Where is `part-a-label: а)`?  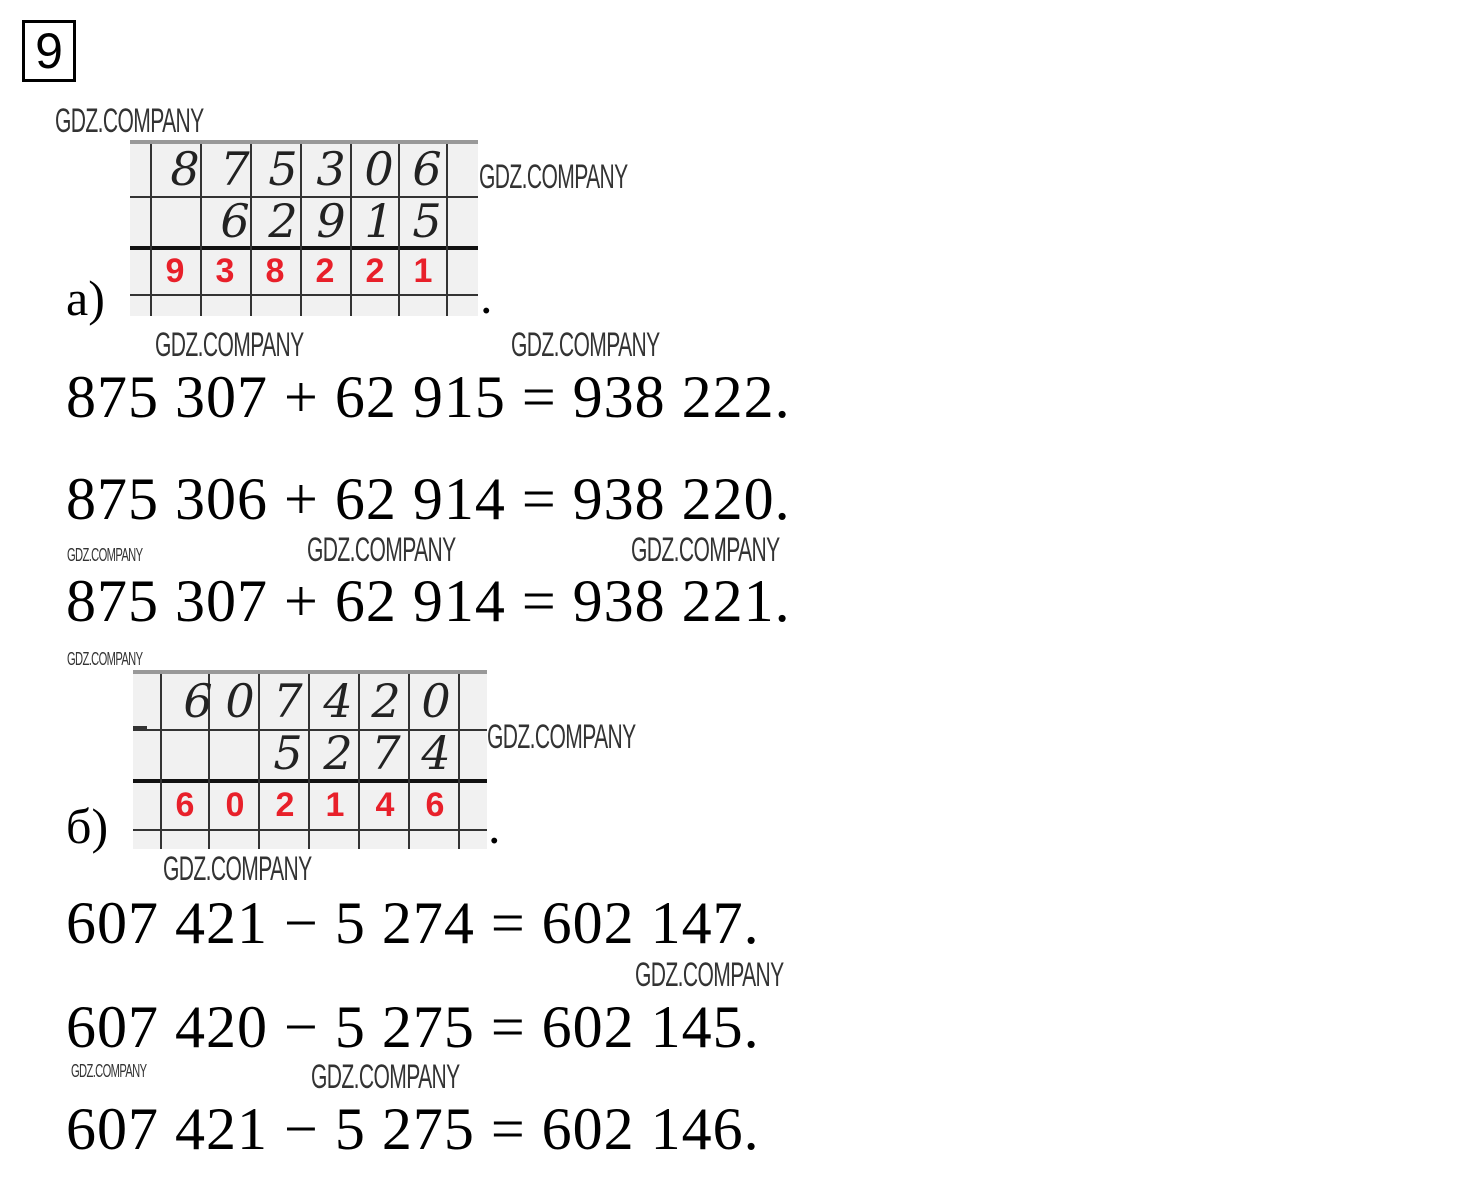
part-a-label: а) is located at coordinates (85, 298).